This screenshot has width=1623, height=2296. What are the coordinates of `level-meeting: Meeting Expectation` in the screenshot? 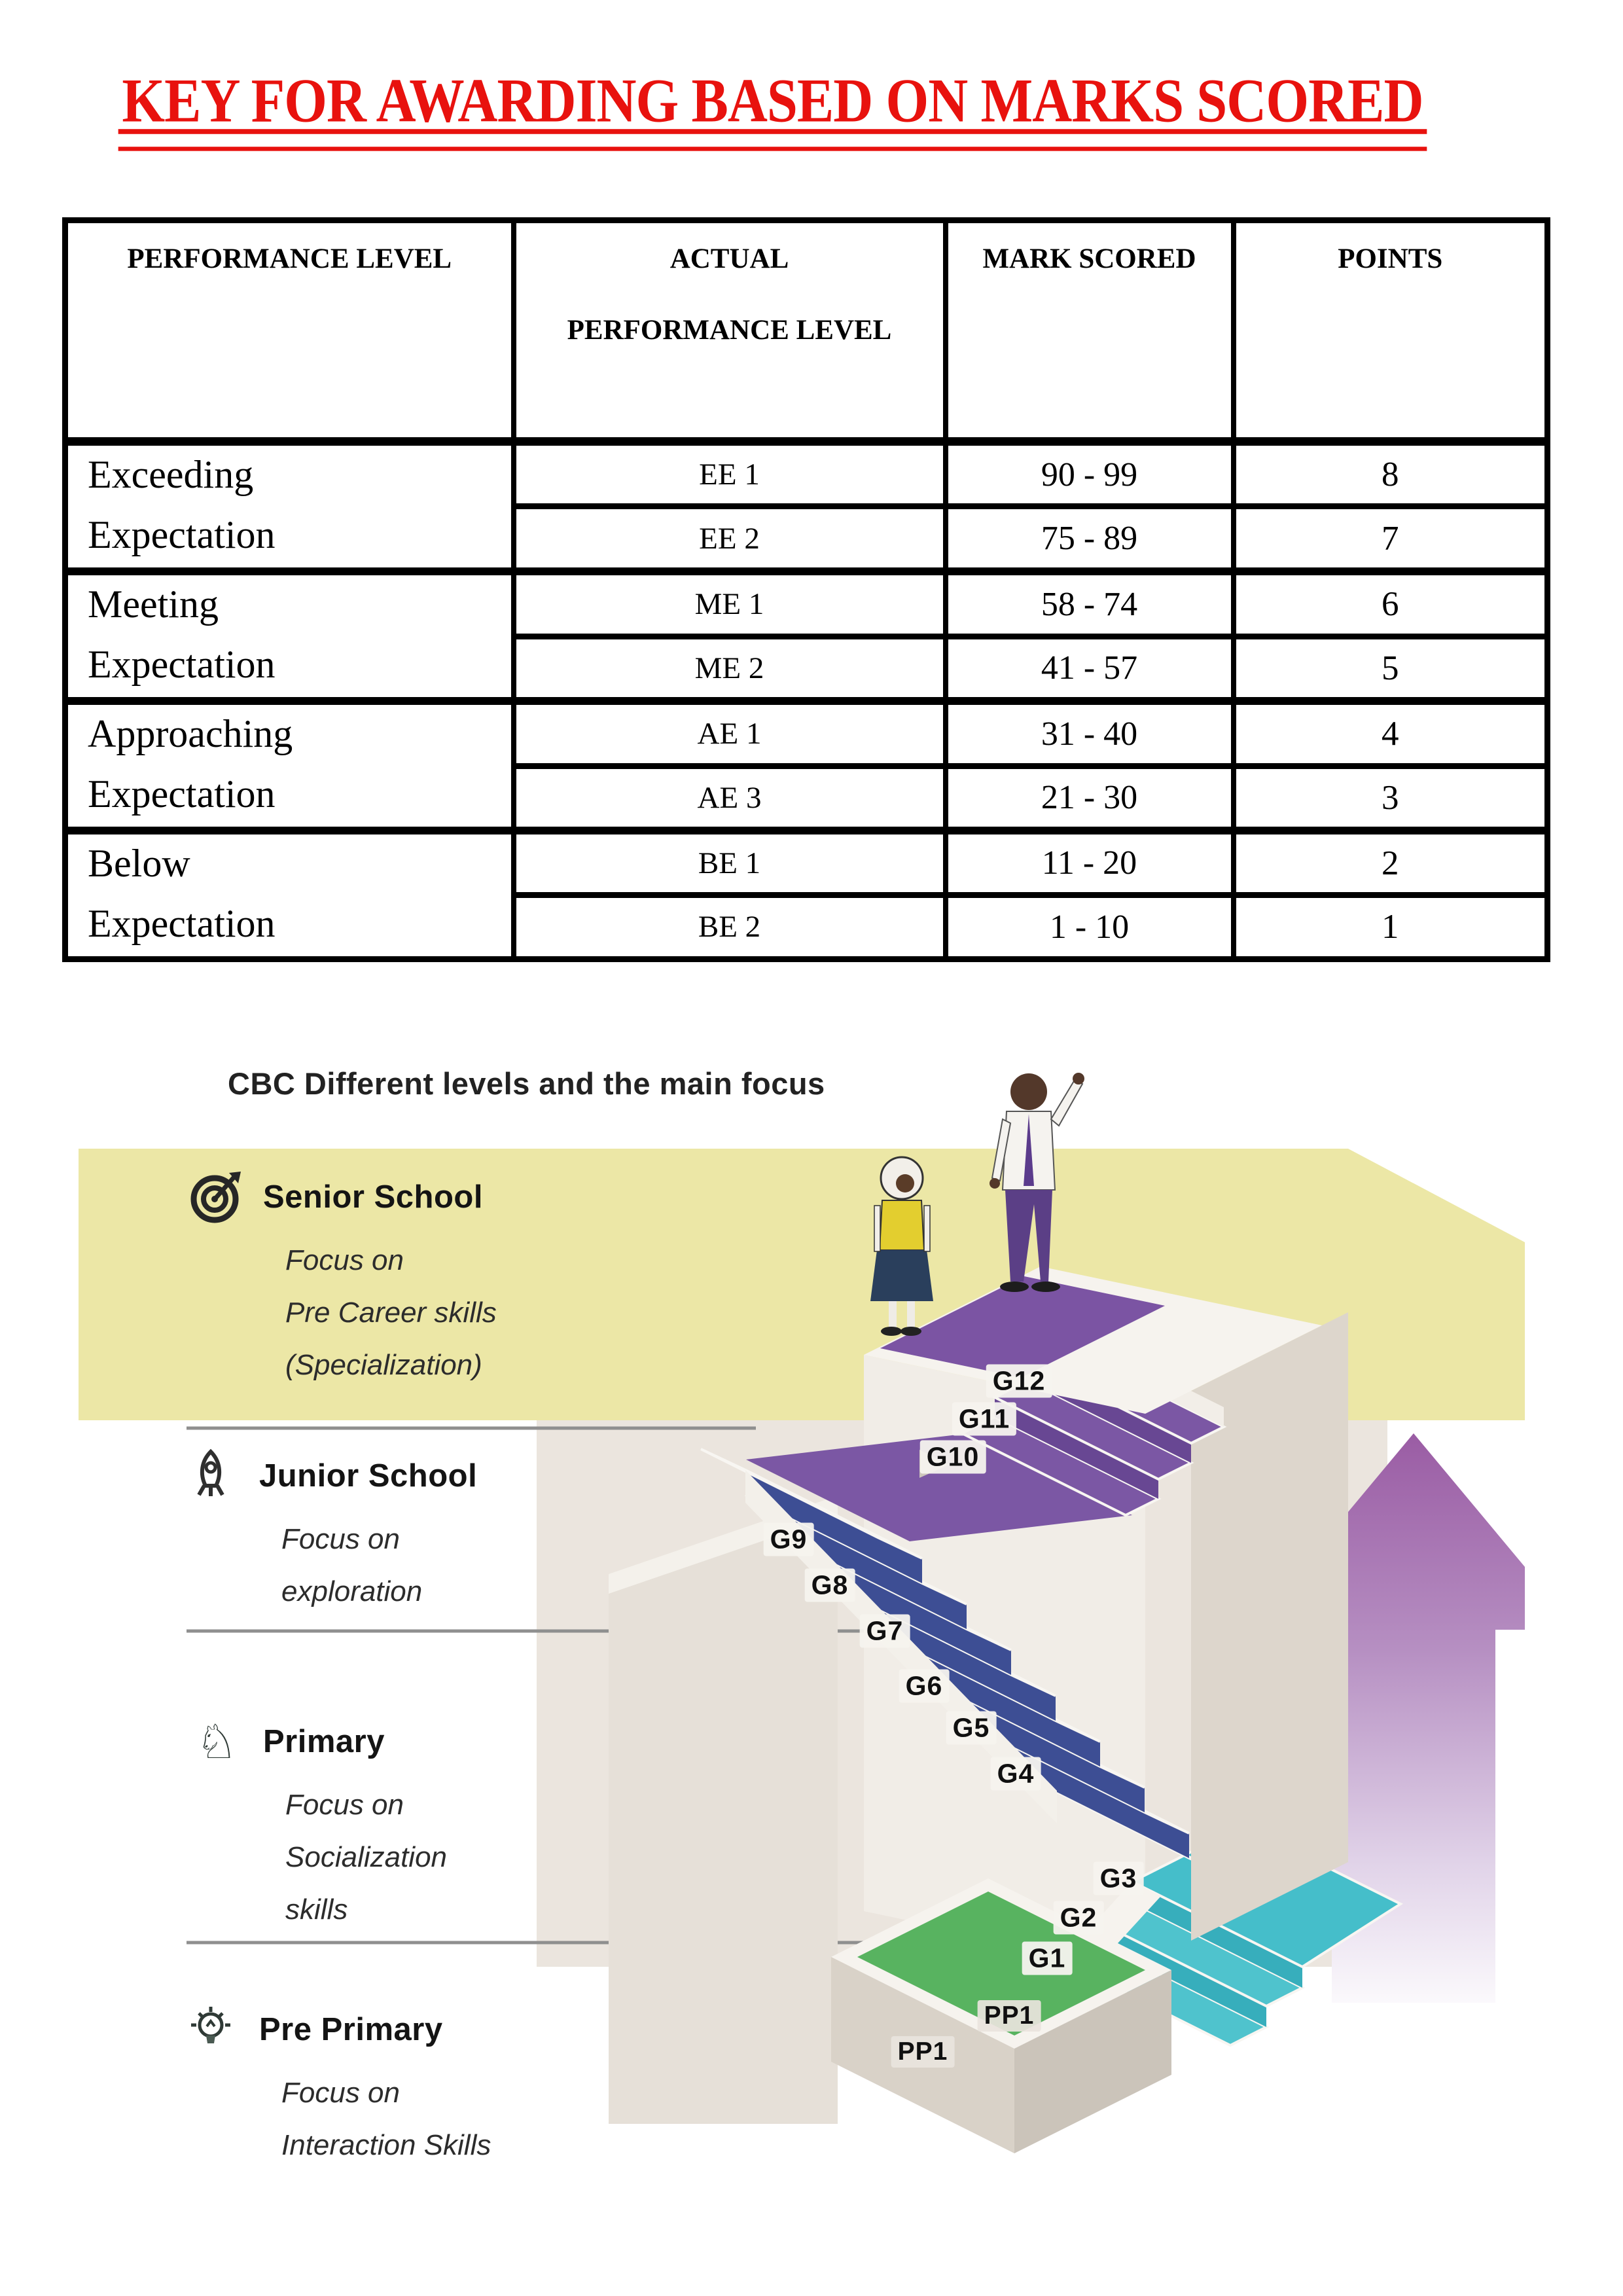 It's located at (288, 634).